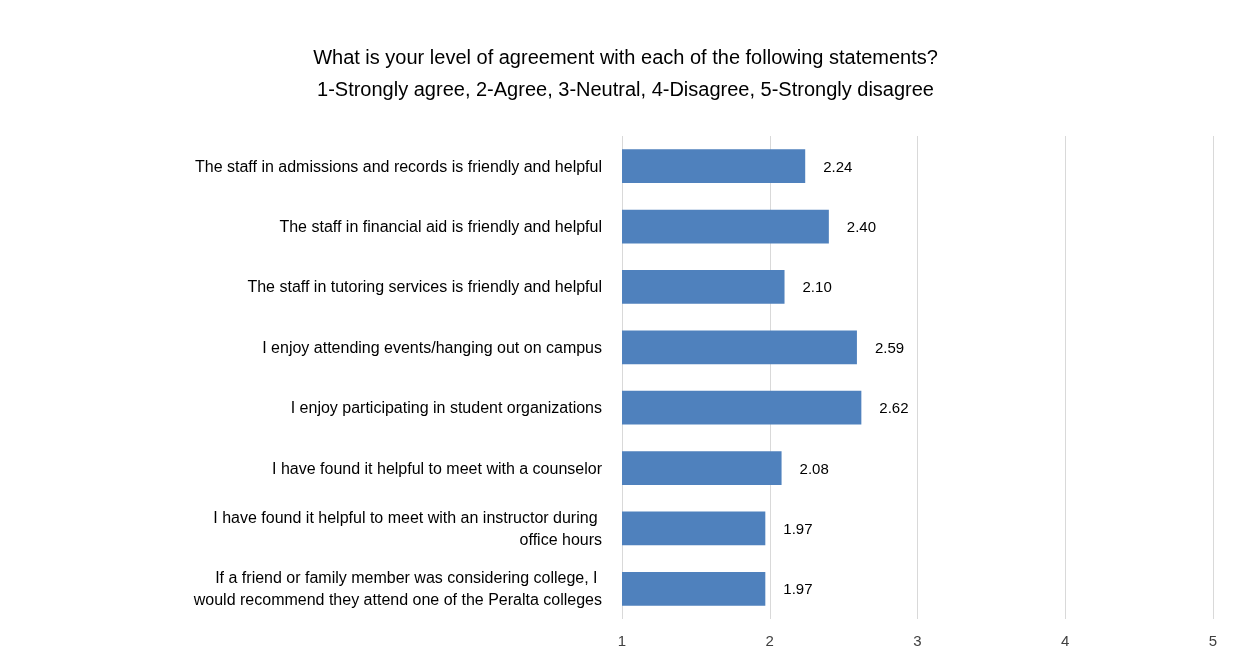 The width and height of the screenshot is (1251, 665). I want to click on y-tick-label: If a friend or family member was considering college, I would recommend they attend one of the Peralta colleges, so click(397, 589).